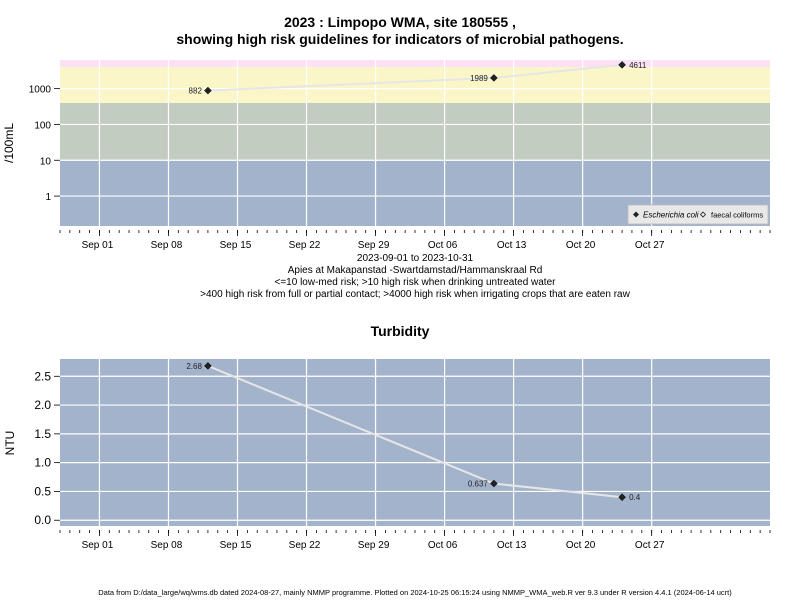 The width and height of the screenshot is (800, 600). I want to click on y-tick-label: 10, so click(46, 161).